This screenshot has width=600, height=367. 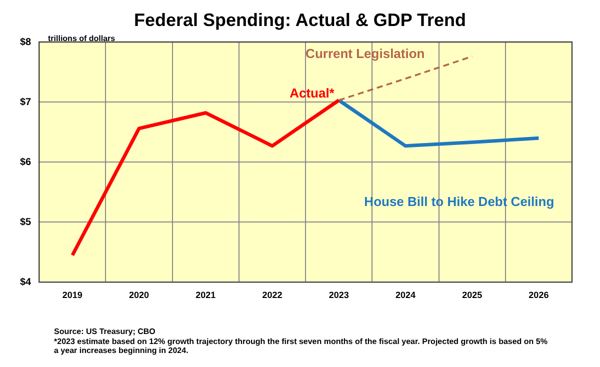 What do you see at coordinates (338, 295) in the screenshot?
I see `x-tick-label: 2023` at bounding box center [338, 295].